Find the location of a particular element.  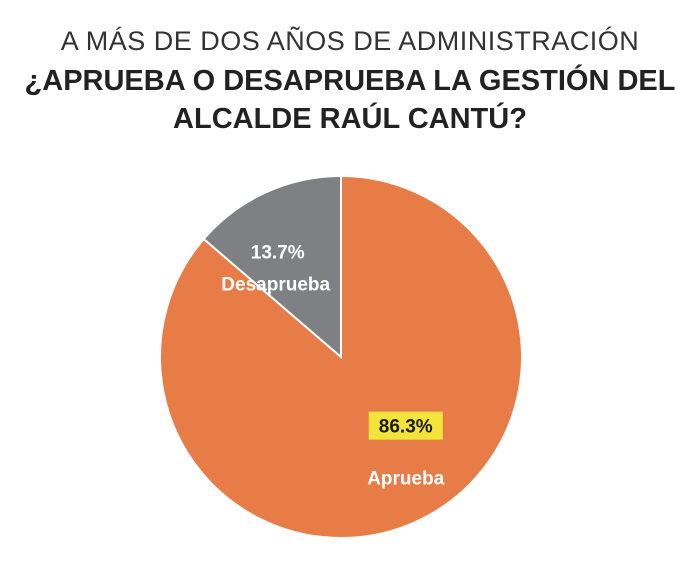

chart-title-line-1: ¿APRUEBA O DESAPRUEBA LA GESTIÓN DEL is located at coordinates (350, 81).